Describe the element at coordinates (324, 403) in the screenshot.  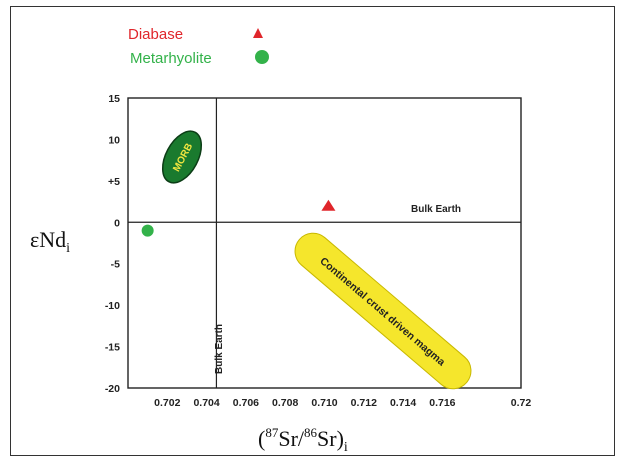
I see `x-tick-label: 0.710` at that location.